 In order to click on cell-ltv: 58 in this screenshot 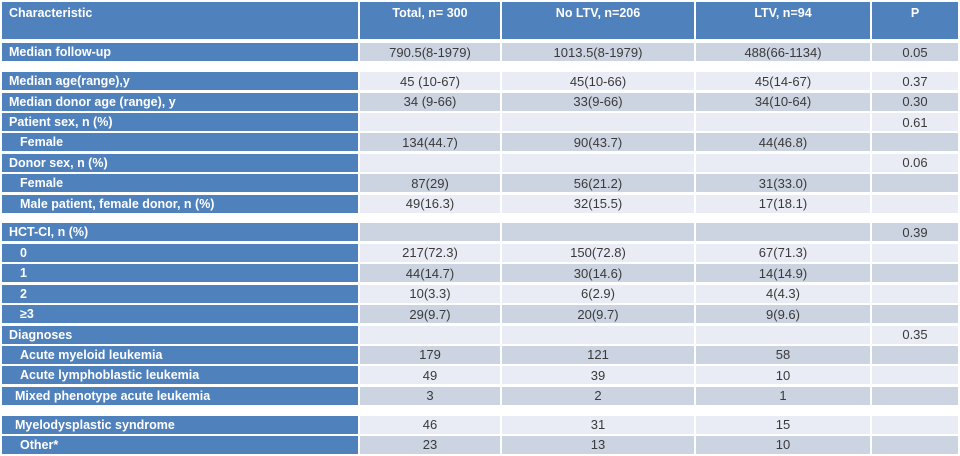, I will do `click(783, 354)`.